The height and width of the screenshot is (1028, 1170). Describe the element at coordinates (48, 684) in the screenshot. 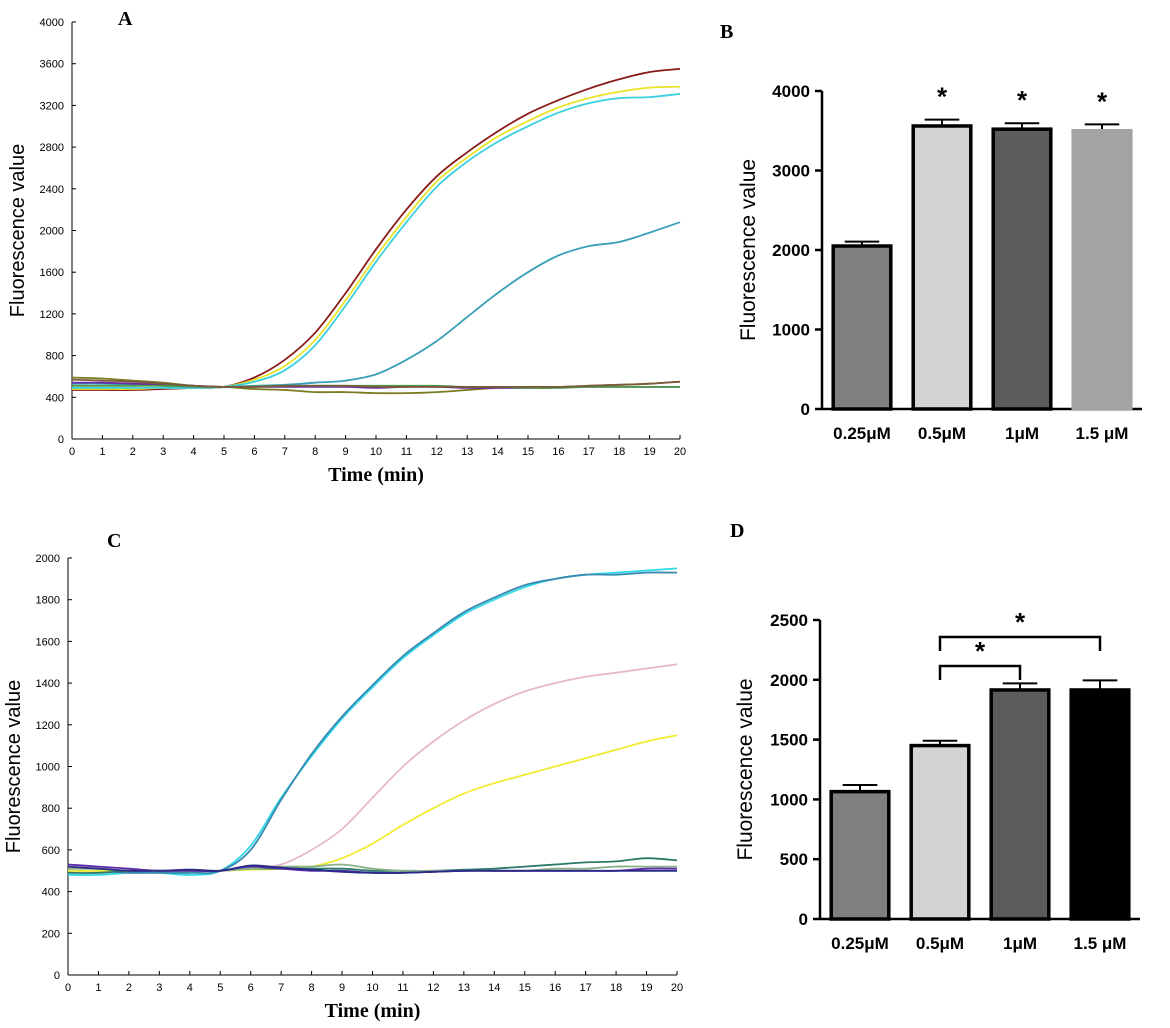

I see `y-tick-label: 1400` at that location.